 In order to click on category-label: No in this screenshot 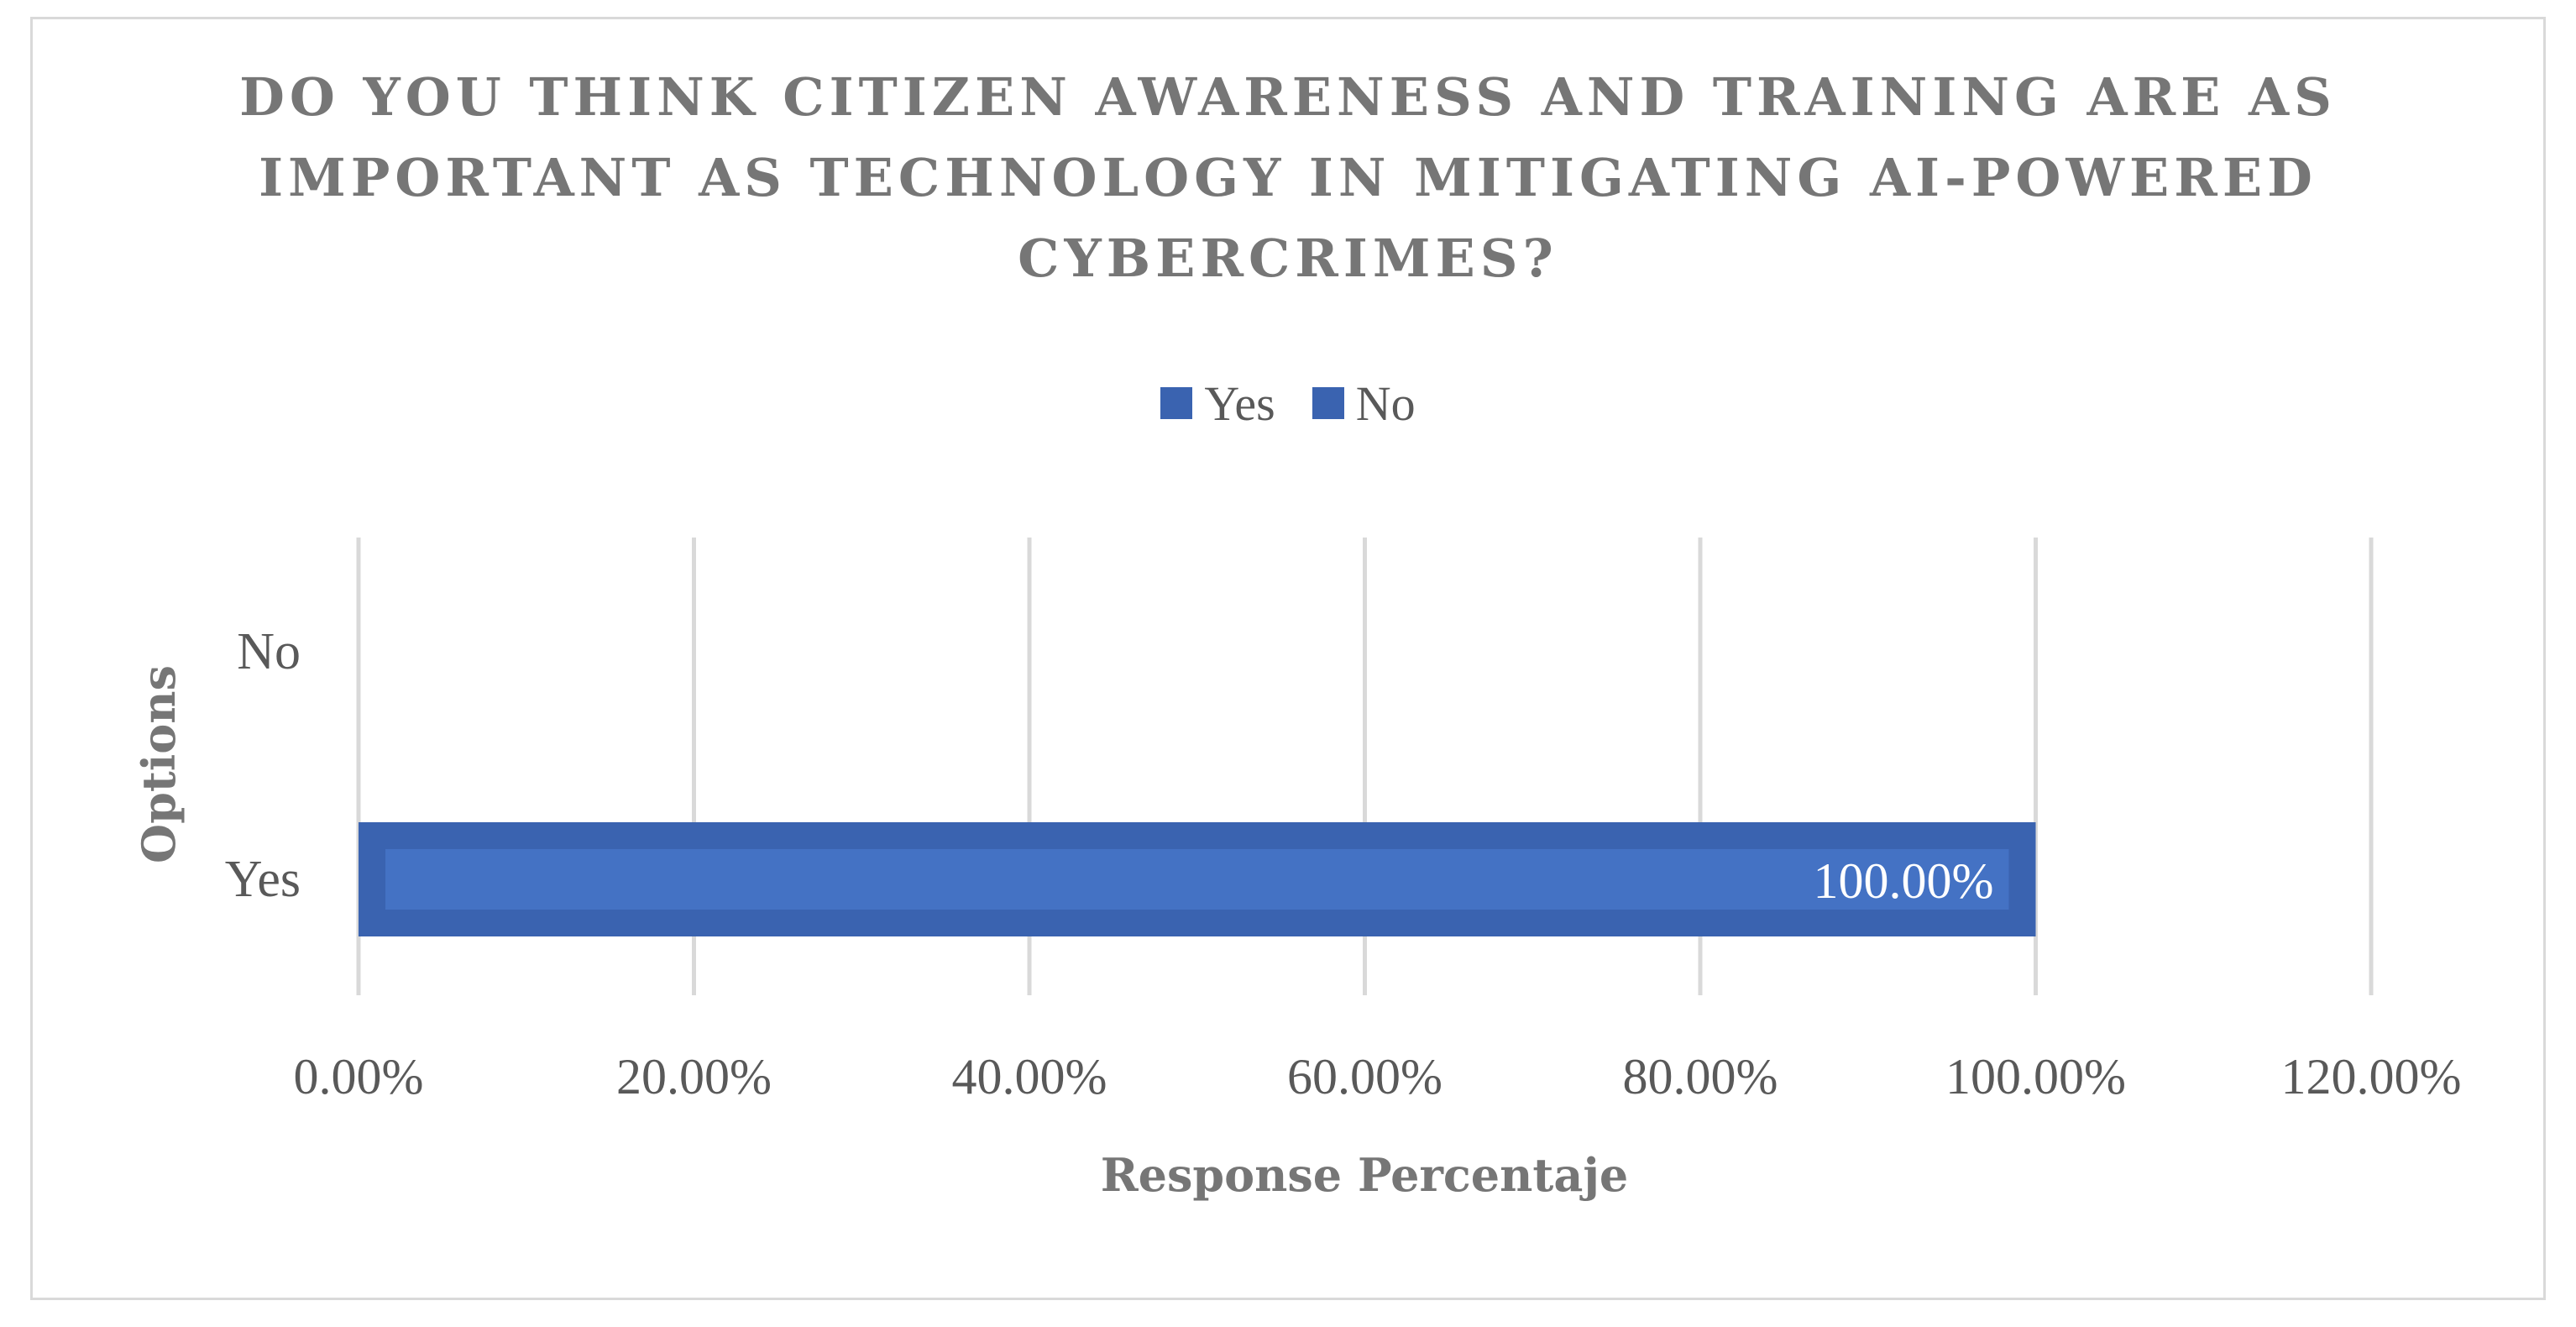, I will do `click(269, 651)`.